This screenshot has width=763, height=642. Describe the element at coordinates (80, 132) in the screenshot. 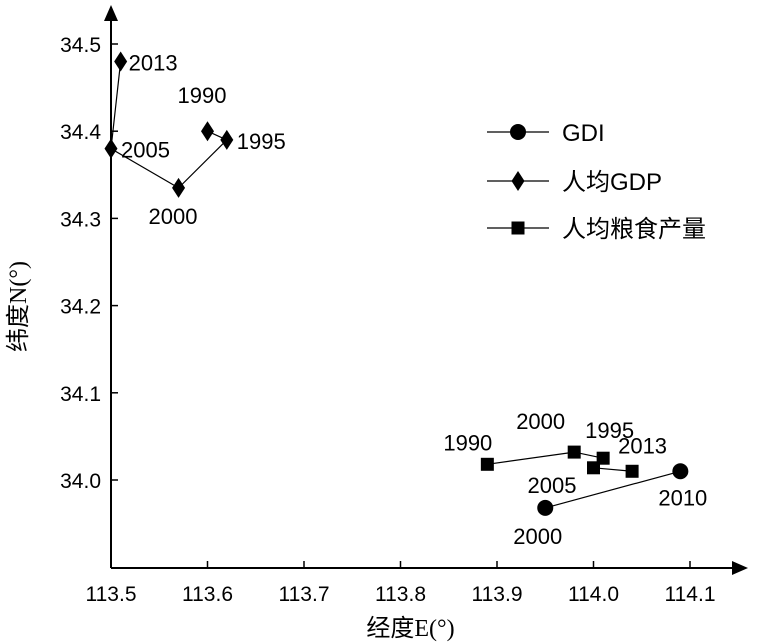

I see `y-tick-label: 34.4` at that location.